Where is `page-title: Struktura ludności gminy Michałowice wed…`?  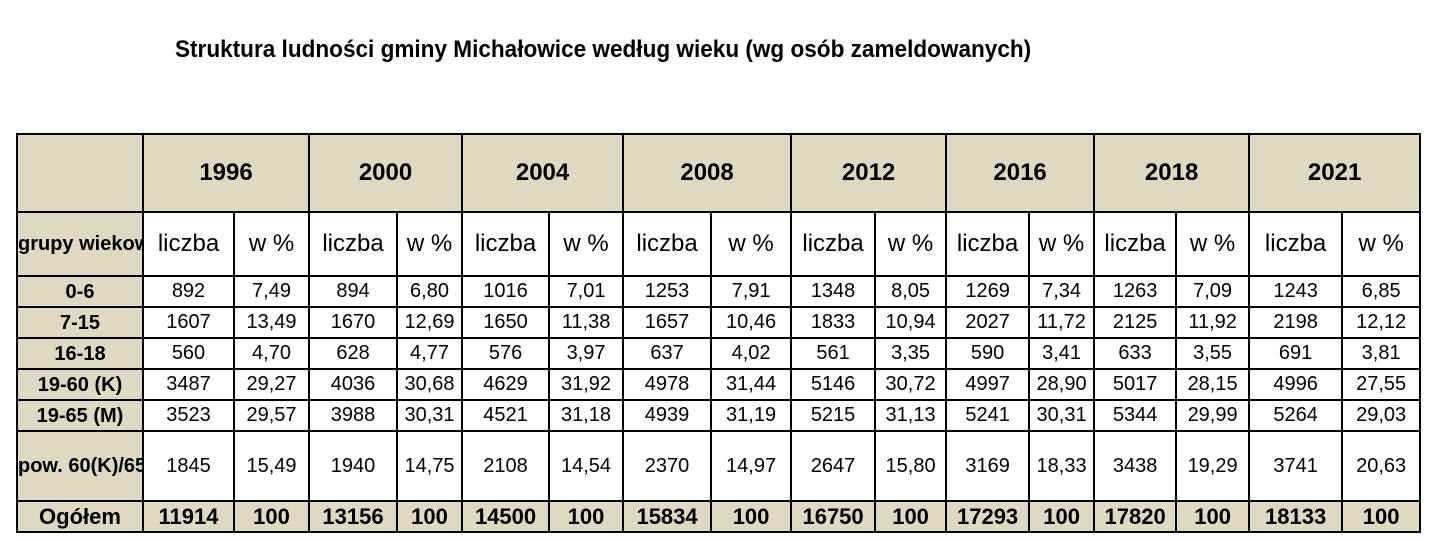 page-title: Struktura ludności gminy Michałowice wed… is located at coordinates (603, 49).